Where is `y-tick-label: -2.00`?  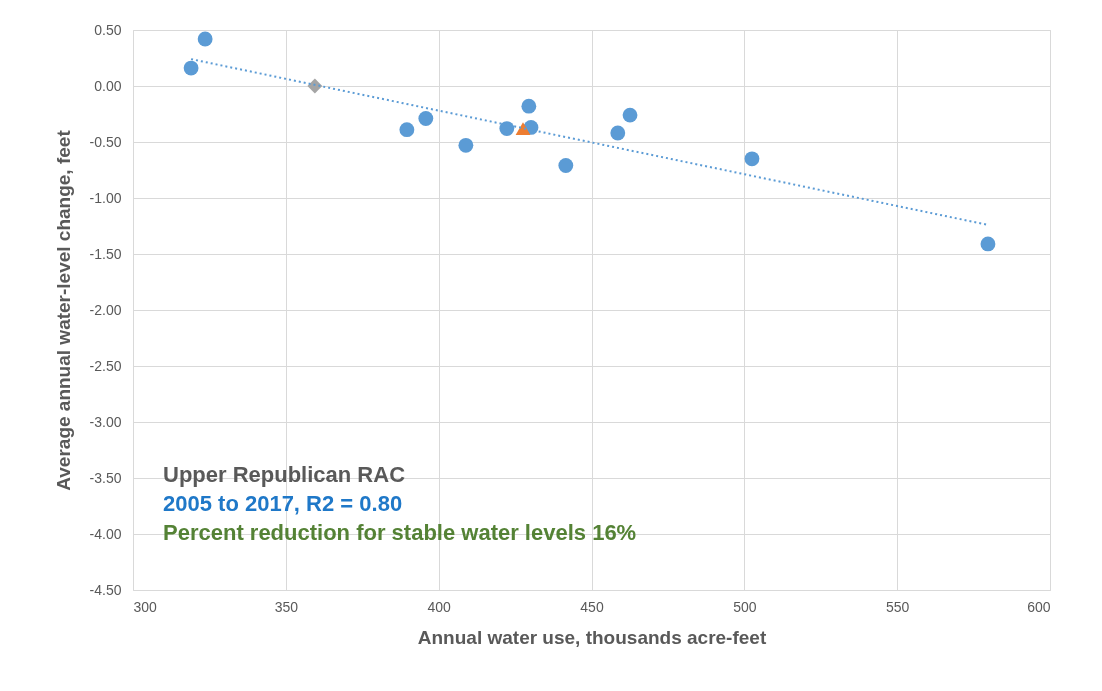 y-tick-label: -2.00 is located at coordinates (105, 309).